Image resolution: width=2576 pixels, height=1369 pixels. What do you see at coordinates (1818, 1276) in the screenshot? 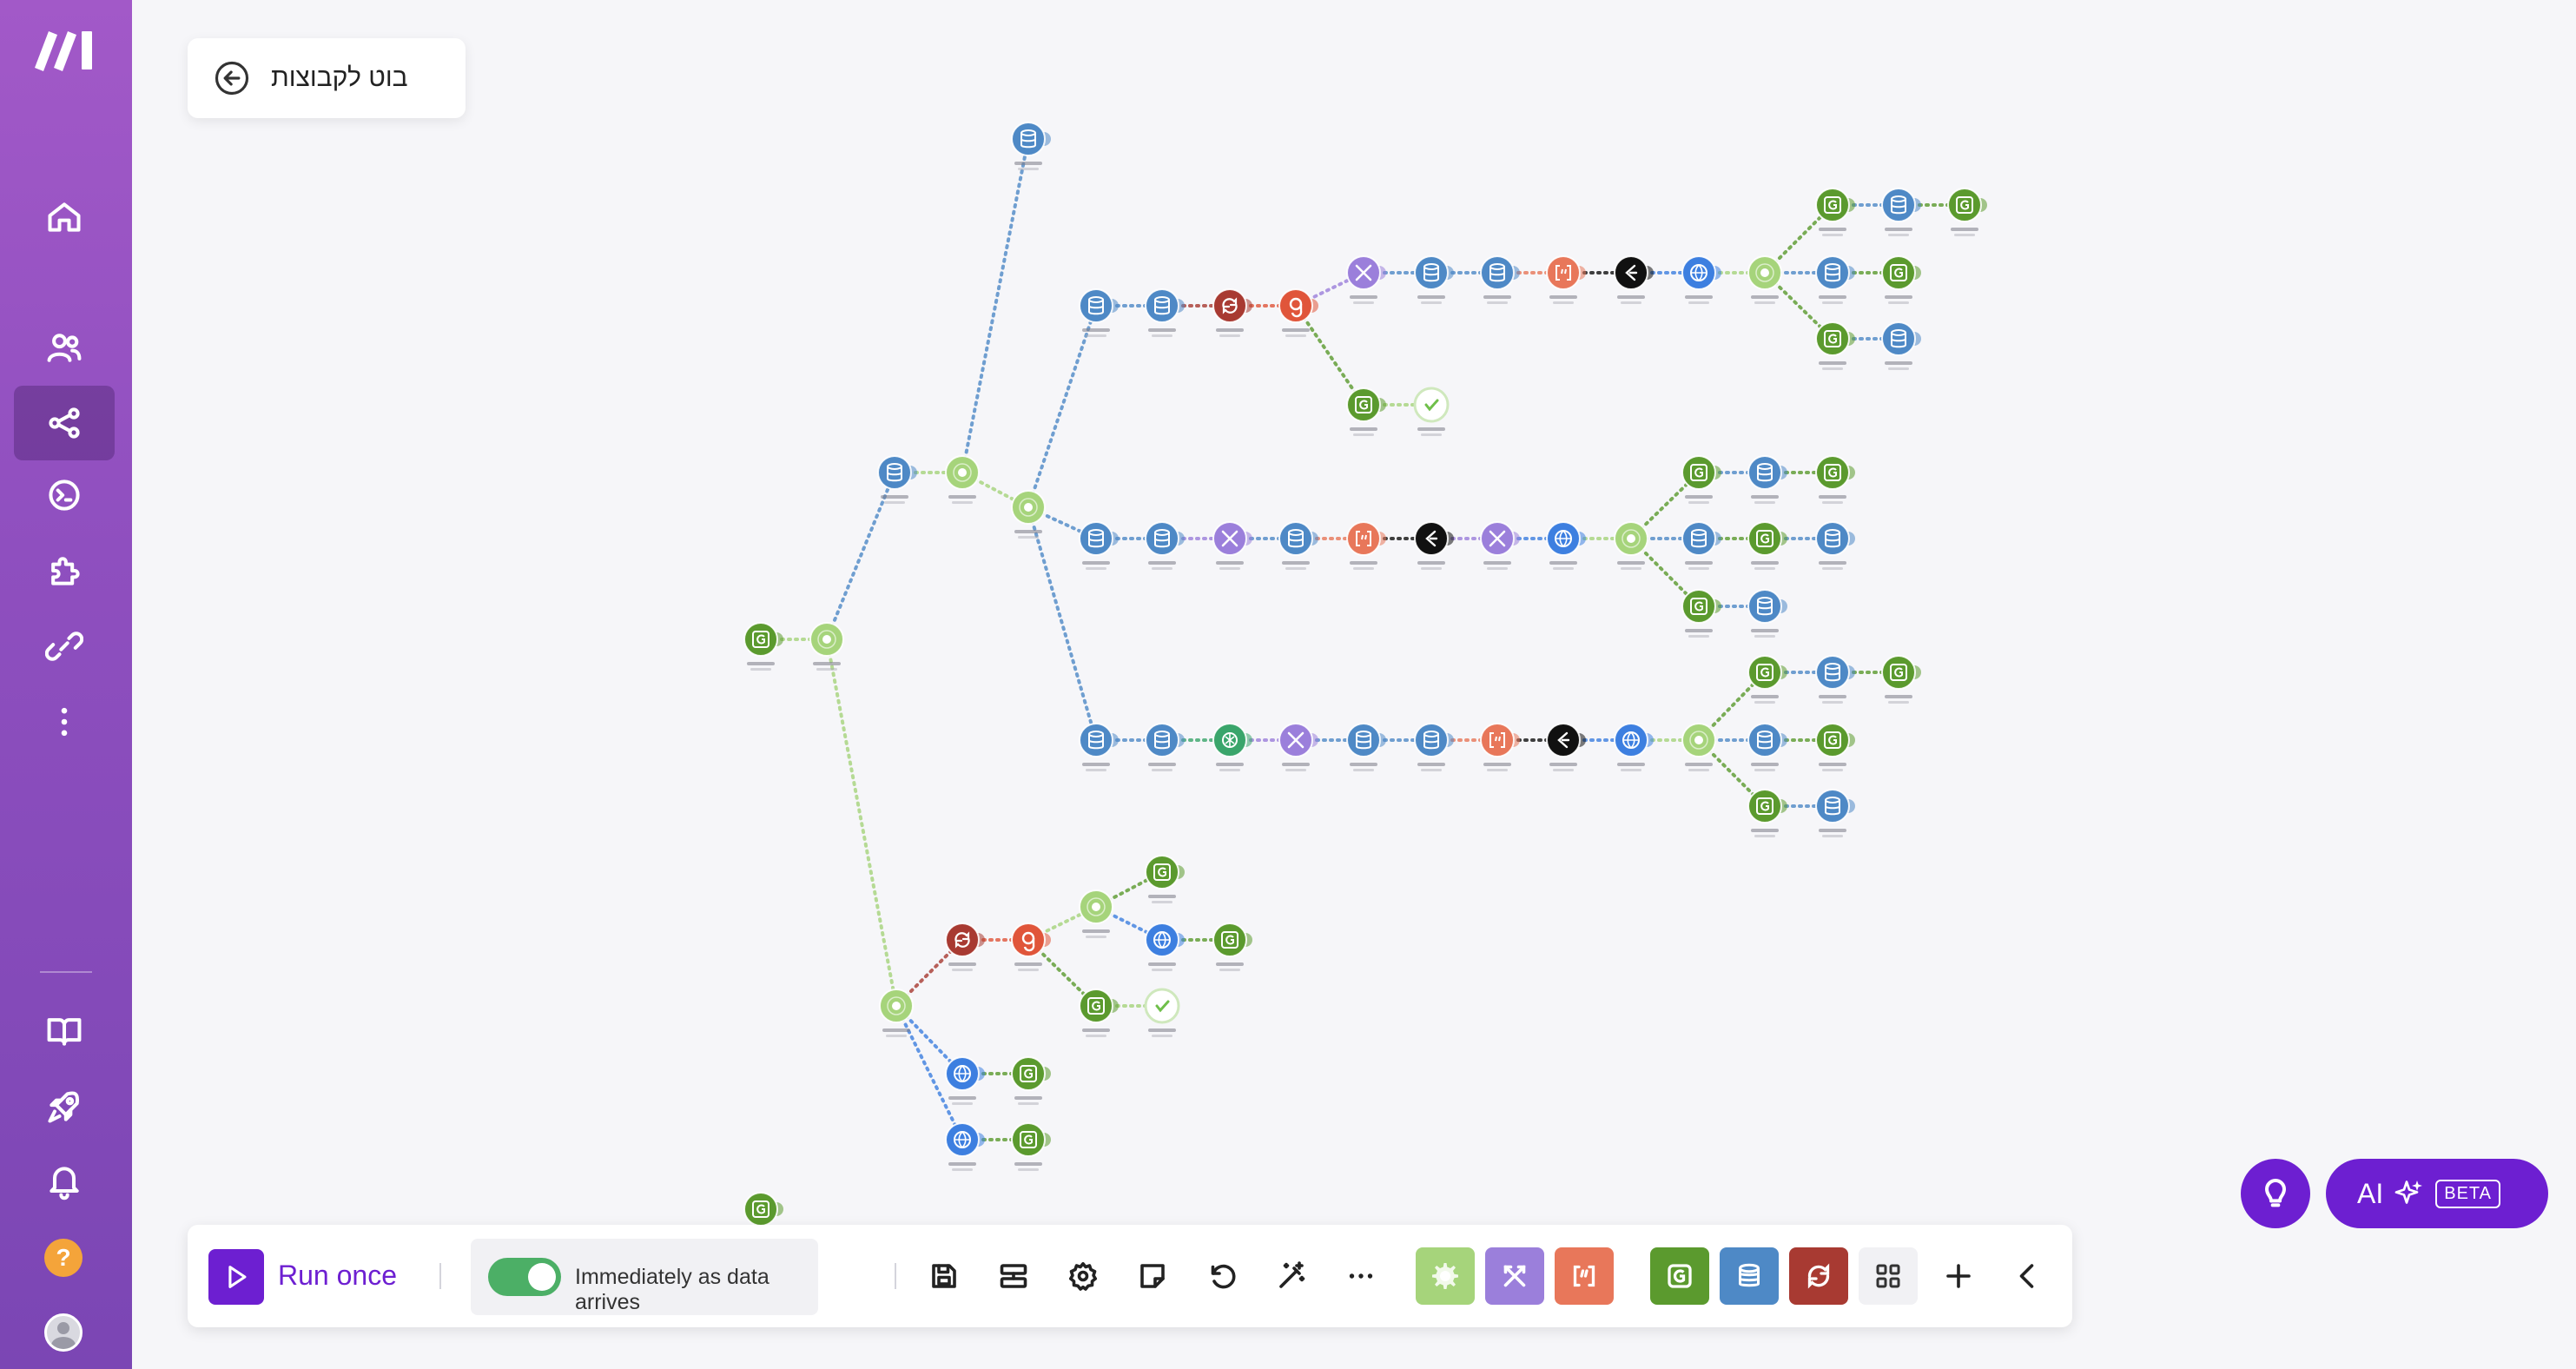
I see `repeater-button` at bounding box center [1818, 1276].